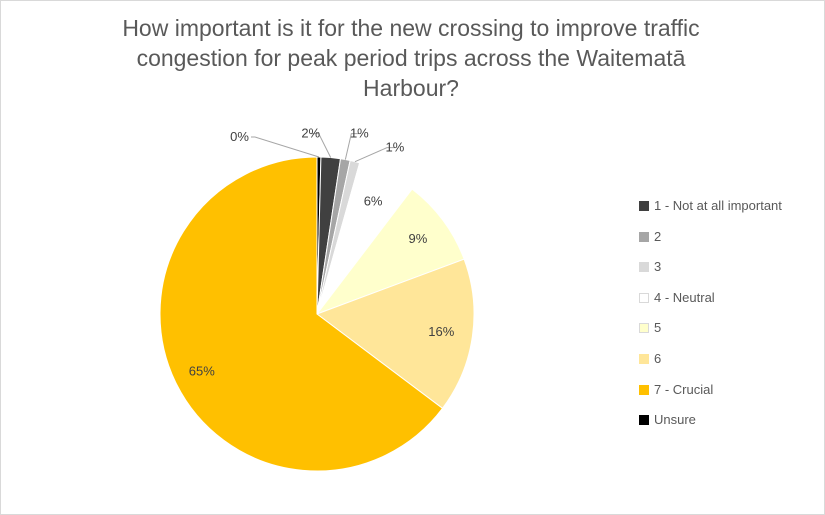 This screenshot has height=515, width=825. What do you see at coordinates (675, 419) in the screenshot?
I see `legend-label-8: Unsure` at bounding box center [675, 419].